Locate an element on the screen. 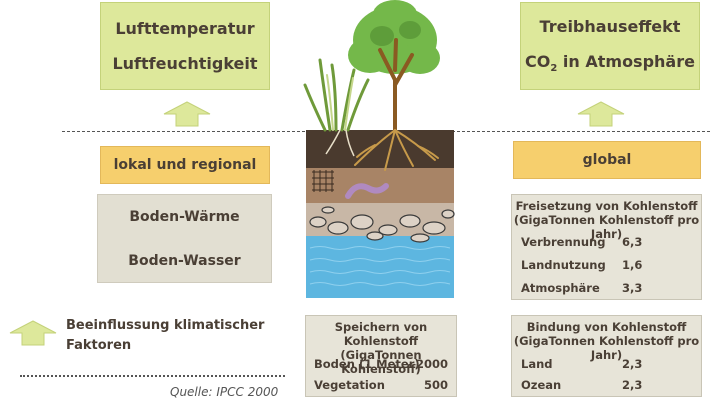 The height and width of the screenshot is (400, 712). scope-local-regional: lokal und regional is located at coordinates (185, 165).